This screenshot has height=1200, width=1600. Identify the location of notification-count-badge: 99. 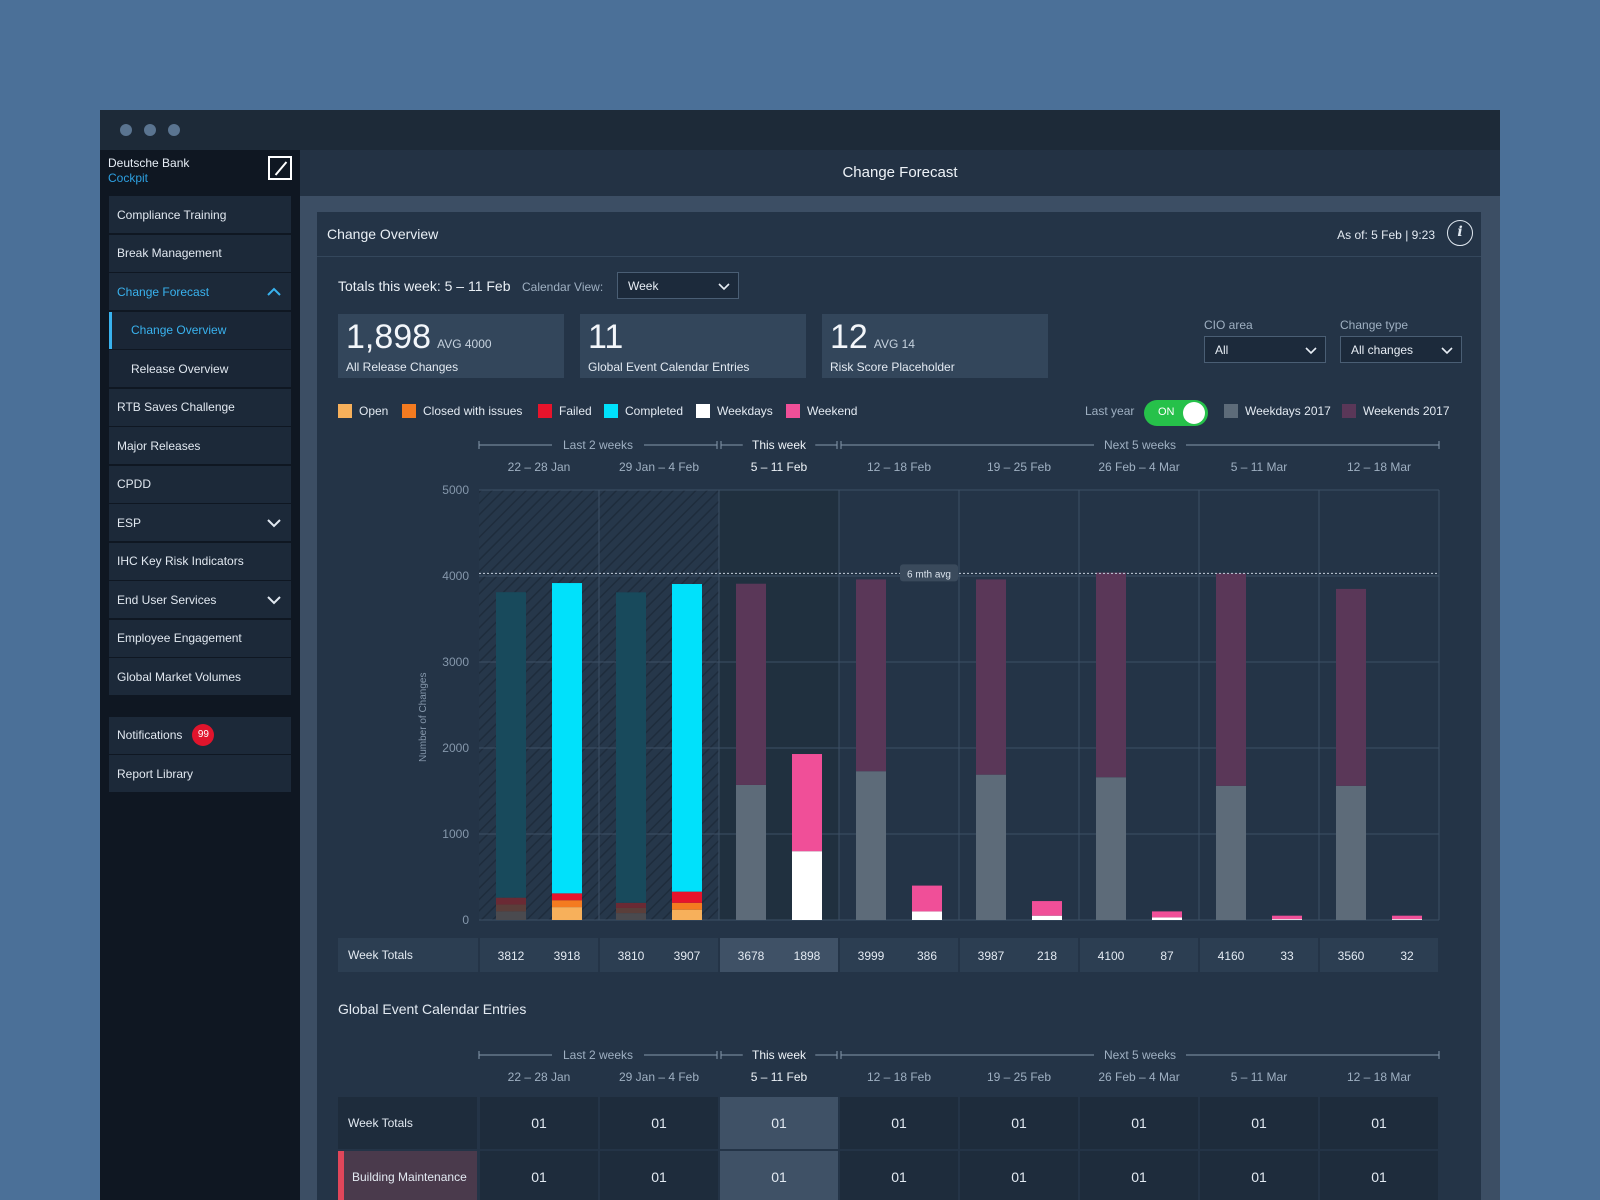
(203, 735).